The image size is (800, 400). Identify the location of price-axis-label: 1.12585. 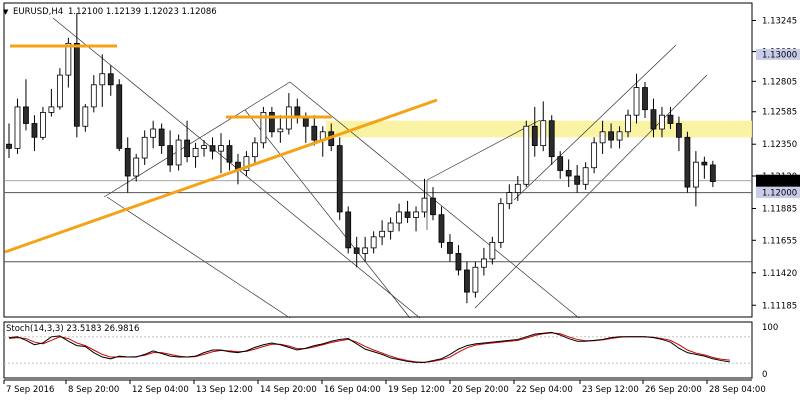
(779, 113).